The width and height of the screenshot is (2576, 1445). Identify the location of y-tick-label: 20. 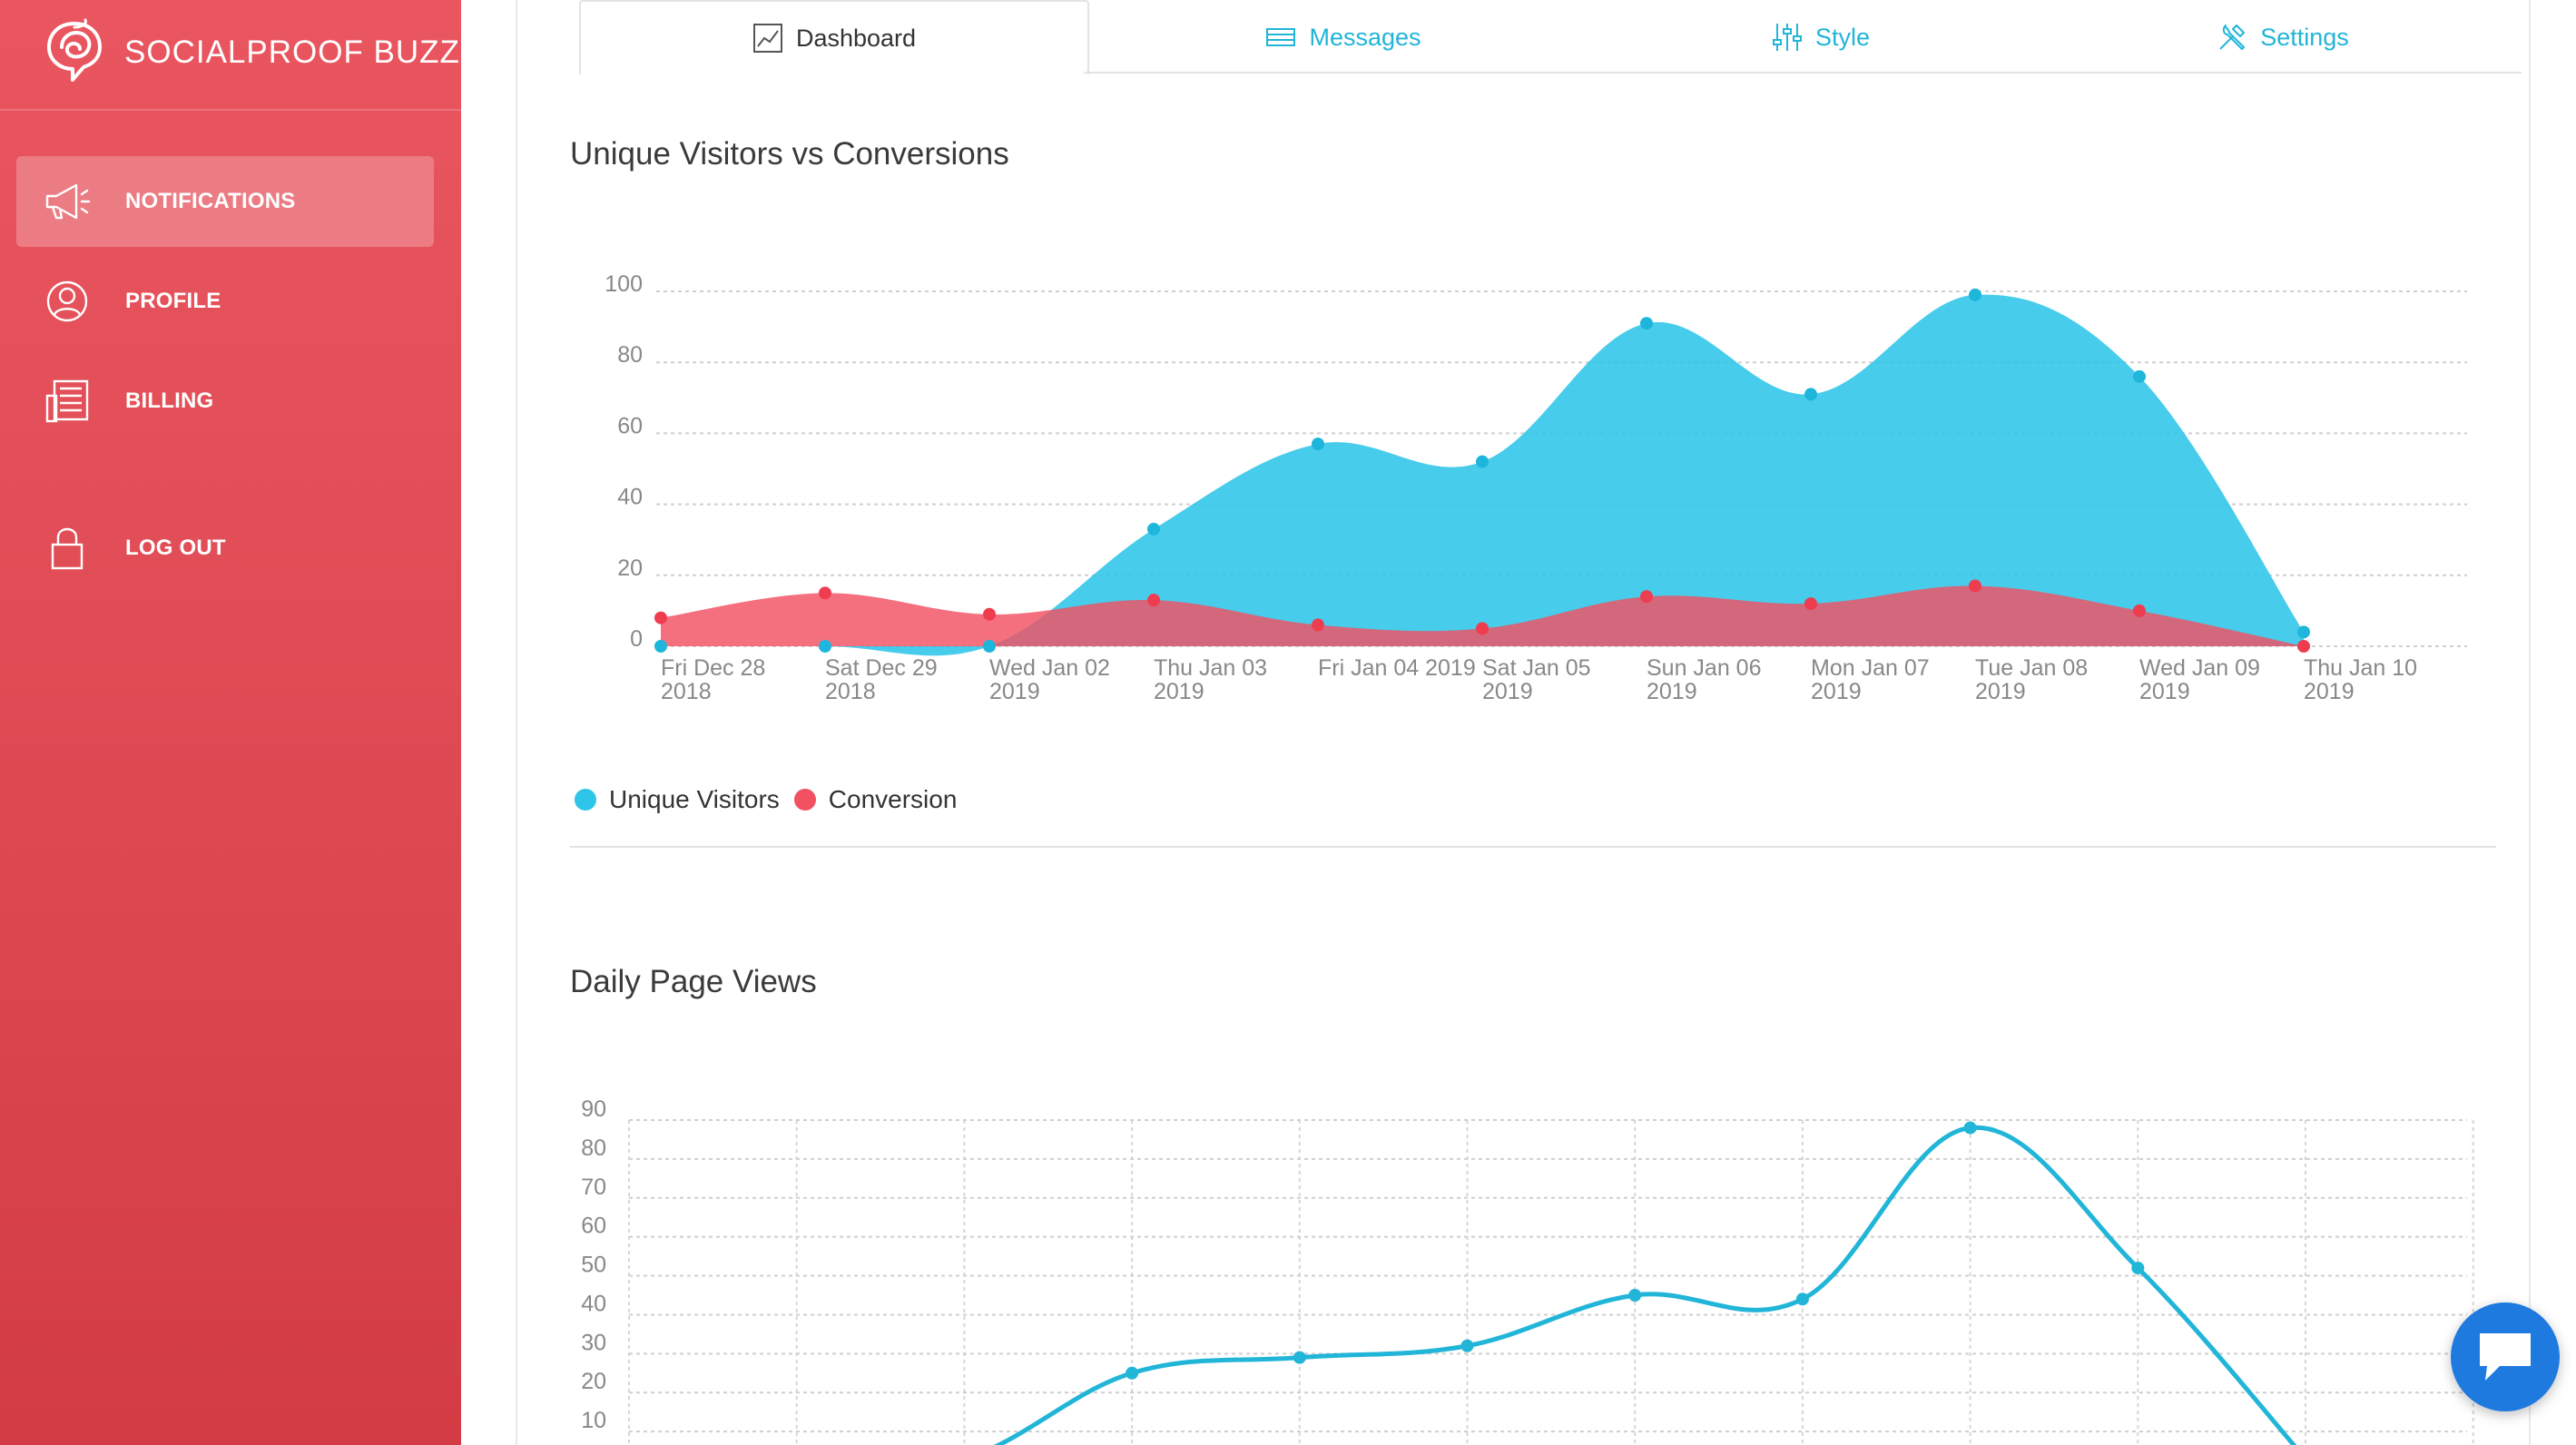
(593, 1381).